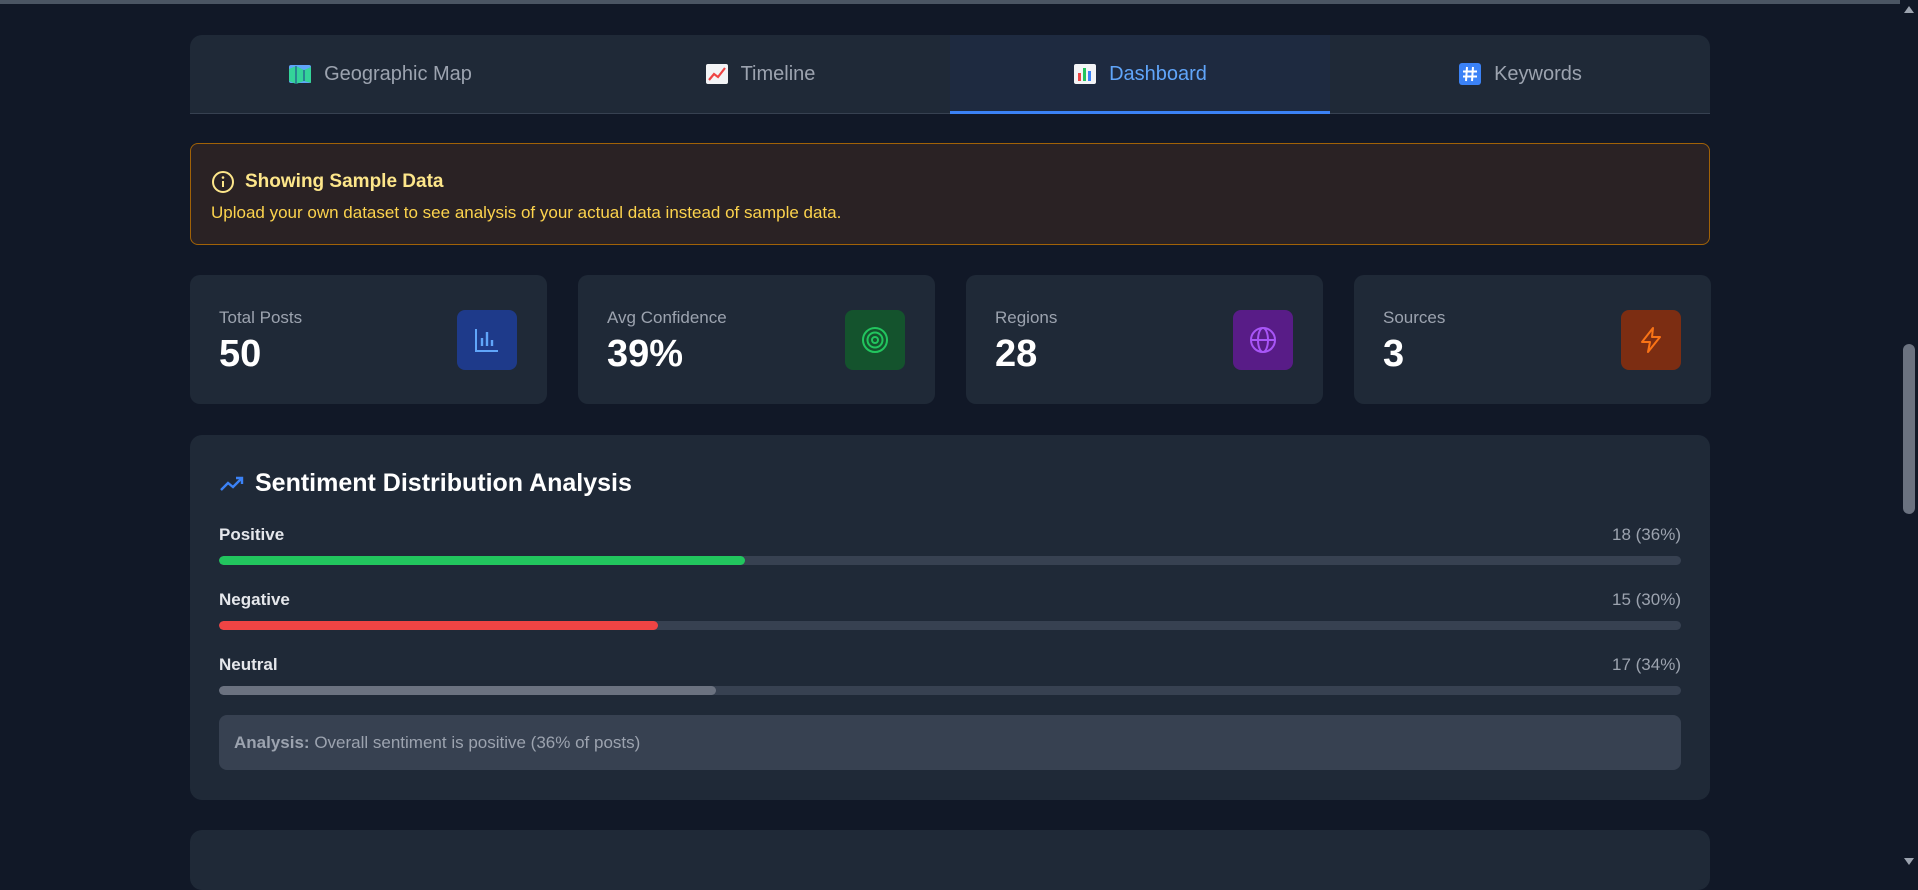 This screenshot has width=1918, height=890. What do you see at coordinates (1532, 339) in the screenshot?
I see `stat-card-sources: Sources 3` at bounding box center [1532, 339].